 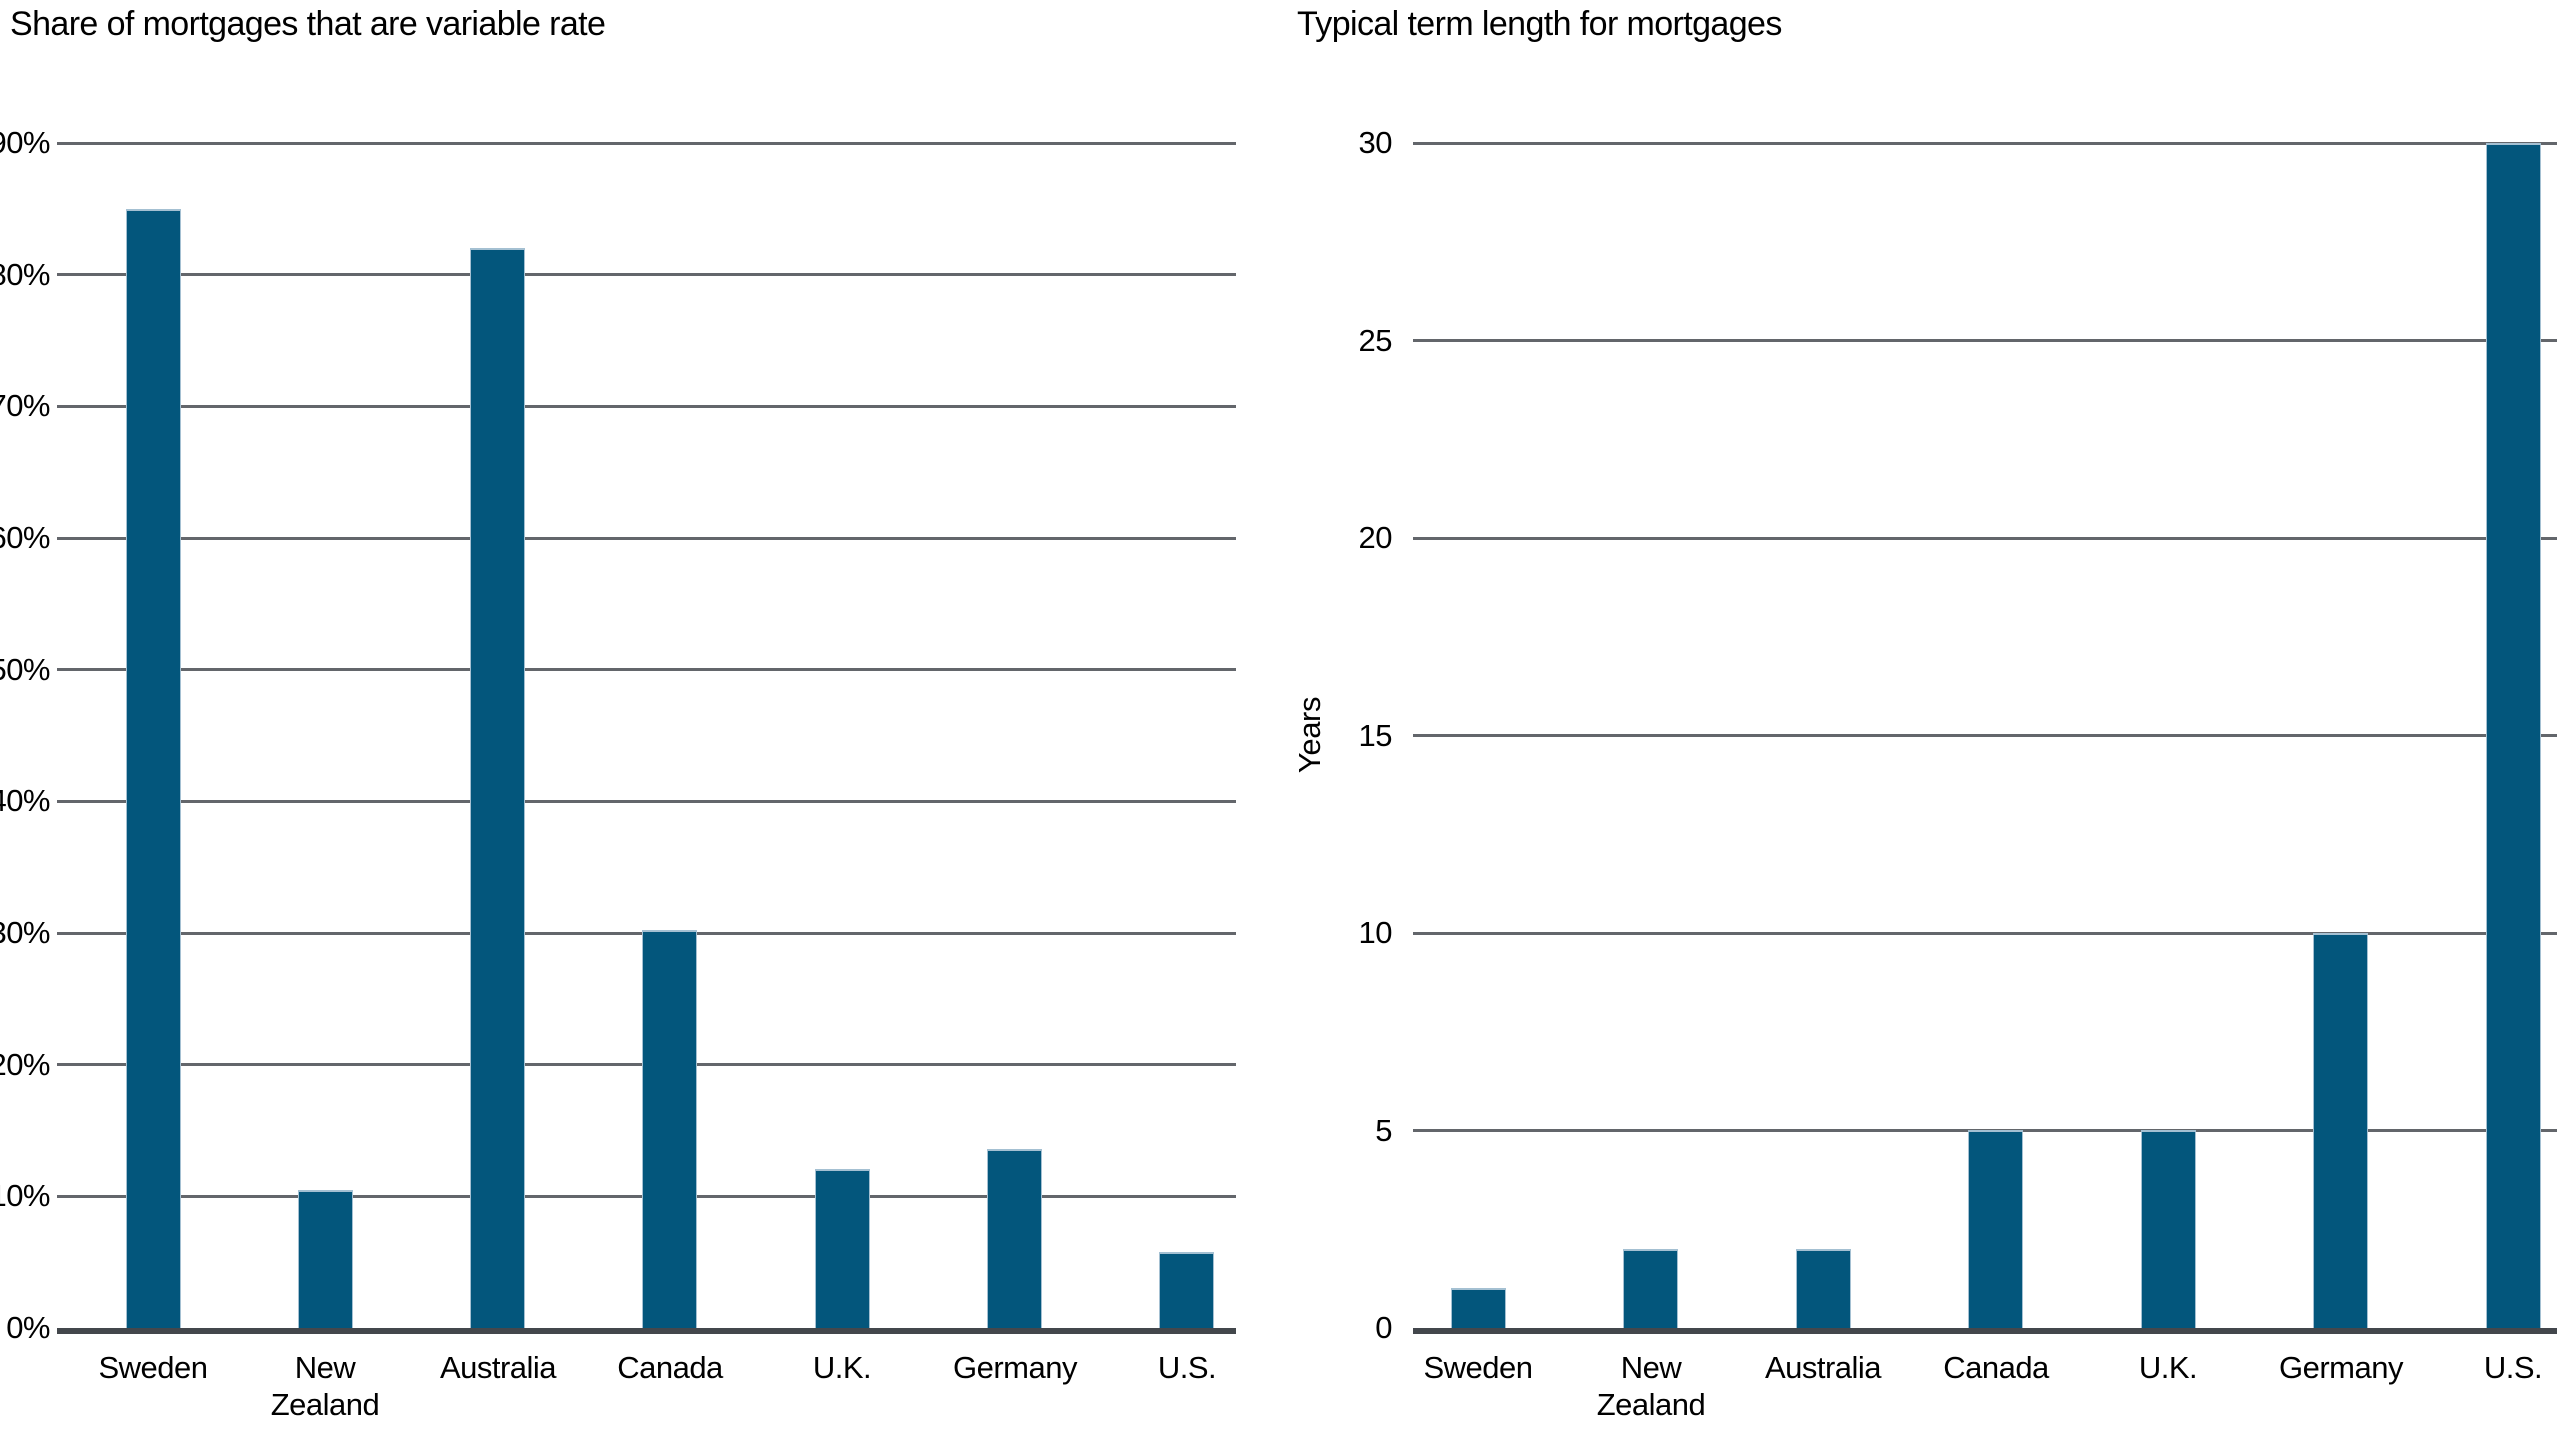 I want to click on y-tick-label: 70%, so click(x=25, y=405).